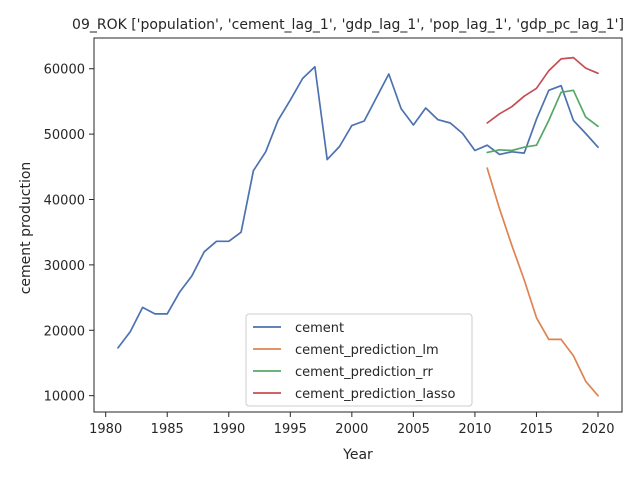 Image resolution: width=640 pixels, height=480 pixels. Describe the element at coordinates (364, 372) in the screenshot. I see `legend-label: cement_prediction_rr` at that location.